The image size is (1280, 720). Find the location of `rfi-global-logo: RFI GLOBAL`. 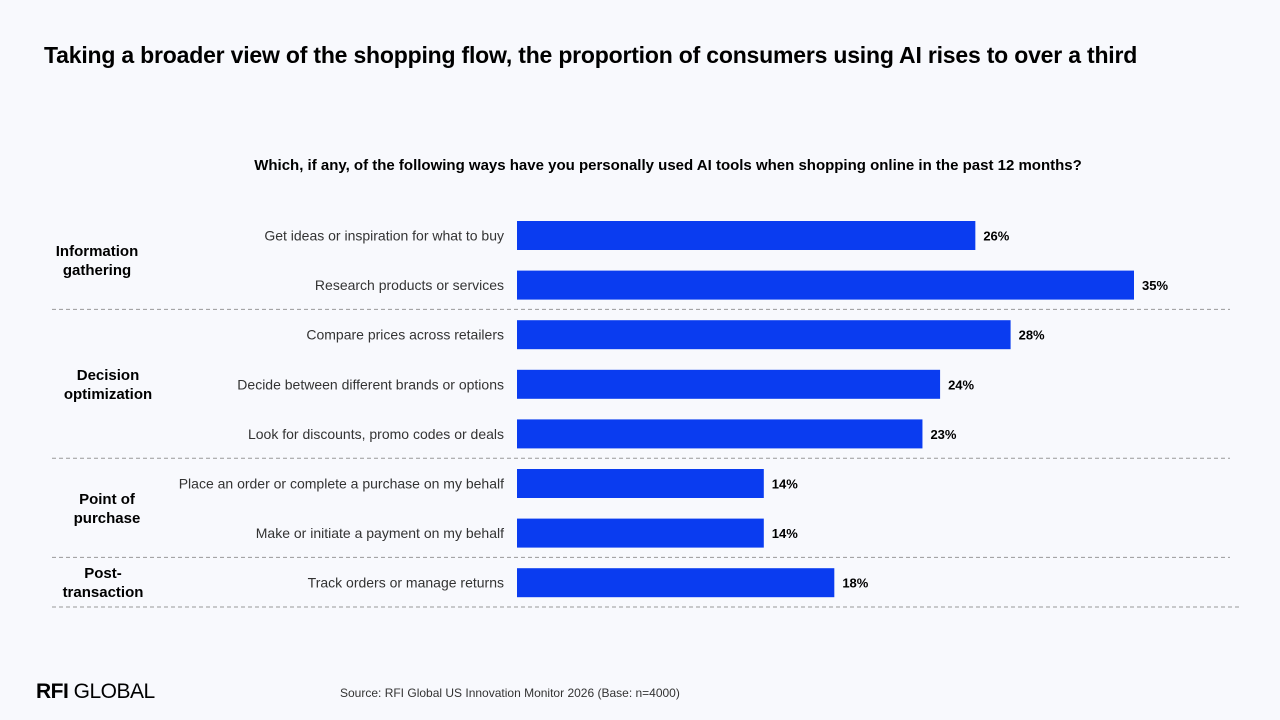

rfi-global-logo: RFI GLOBAL is located at coordinates (95, 692).